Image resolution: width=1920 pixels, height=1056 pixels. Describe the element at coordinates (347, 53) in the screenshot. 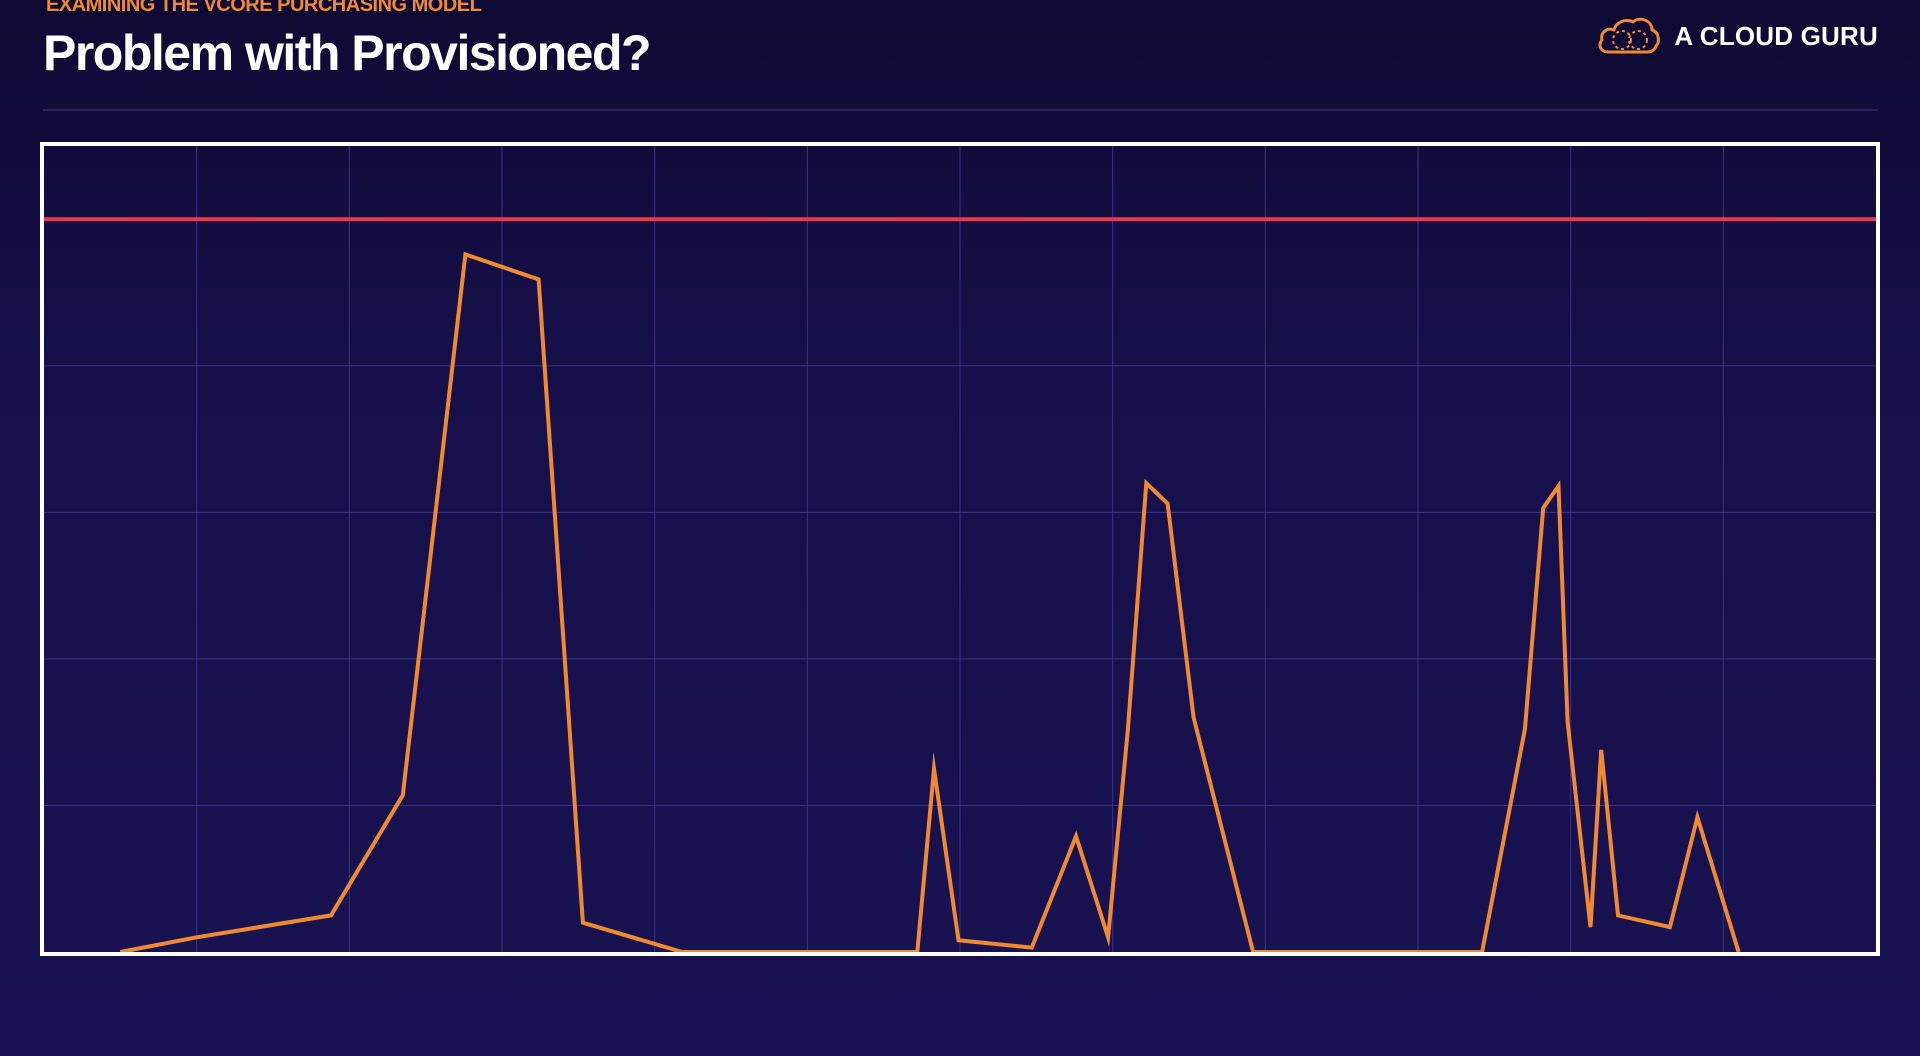

I see `page-title: Problem with Provisioned?` at that location.